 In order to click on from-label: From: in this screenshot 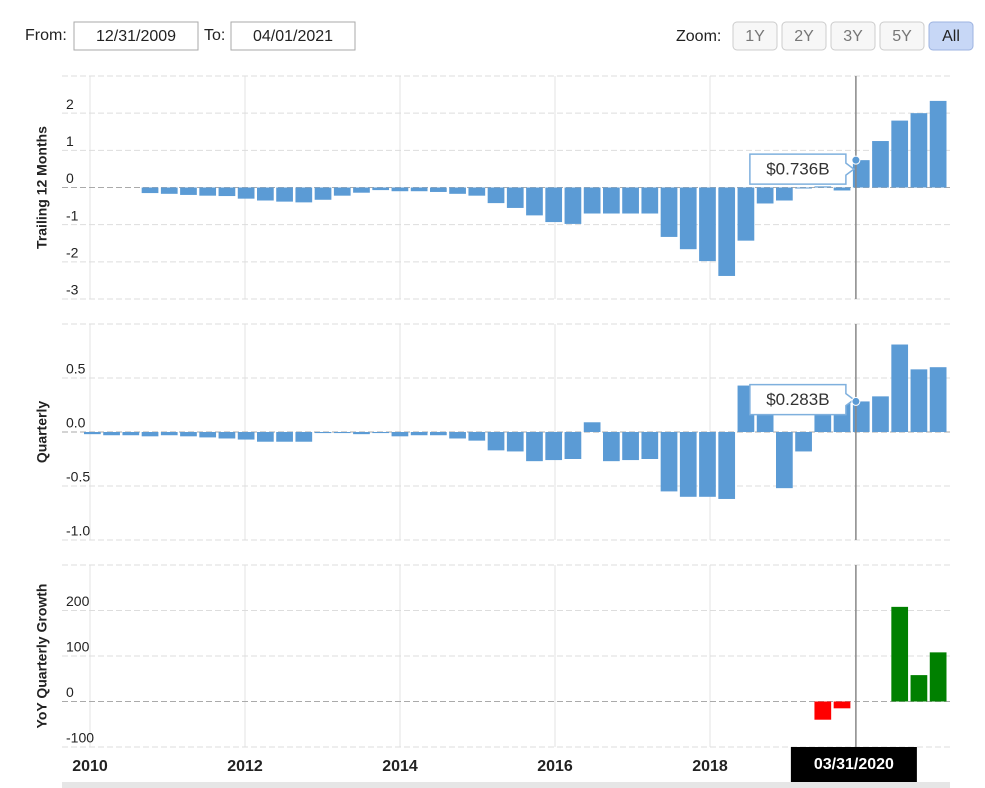, I will do `click(46, 35)`.